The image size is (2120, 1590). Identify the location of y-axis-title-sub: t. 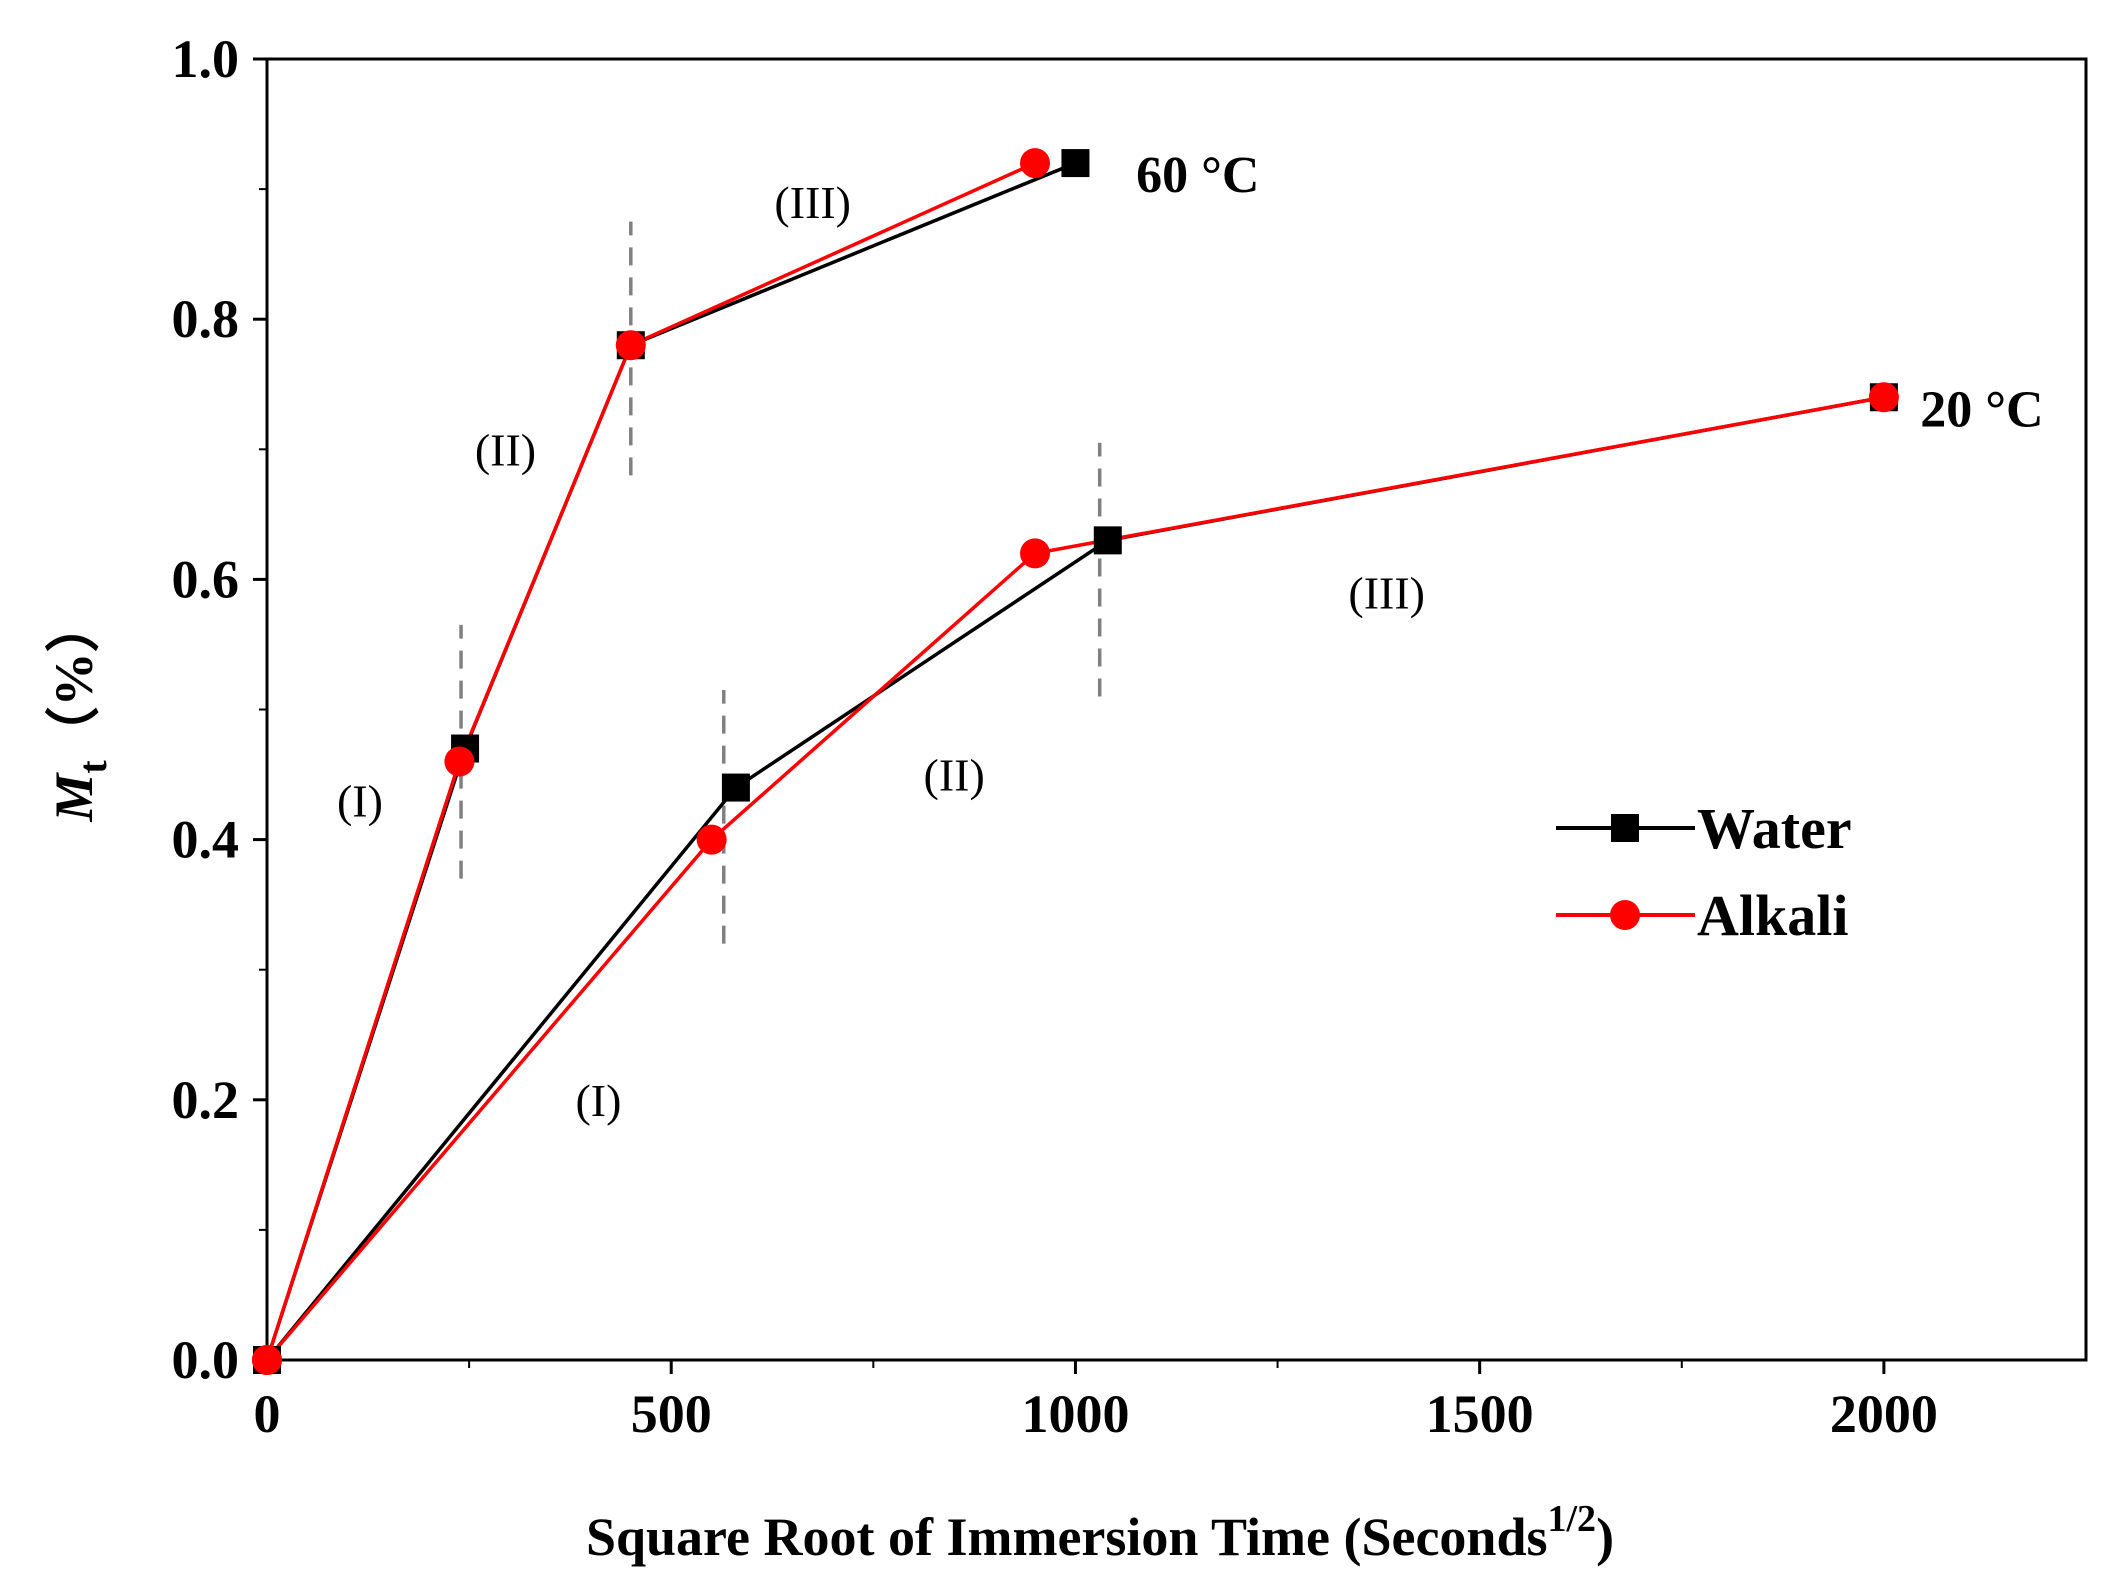
(92, 767).